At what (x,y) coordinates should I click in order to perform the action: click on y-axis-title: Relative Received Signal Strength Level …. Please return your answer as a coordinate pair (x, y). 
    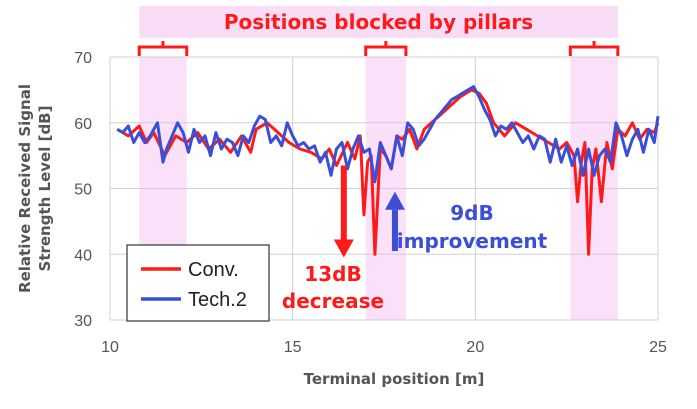
    Looking at the image, I should click on (35, 188).